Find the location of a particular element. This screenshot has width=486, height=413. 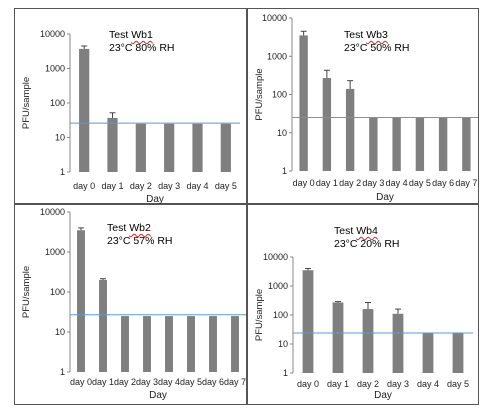

humidity-value: 50% is located at coordinates (381, 48).